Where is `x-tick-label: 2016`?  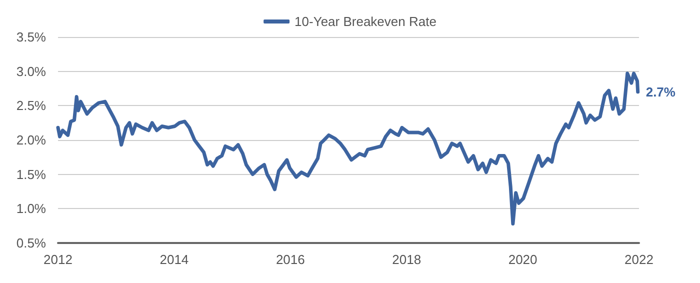 x-tick-label: 2016 is located at coordinates (290, 259).